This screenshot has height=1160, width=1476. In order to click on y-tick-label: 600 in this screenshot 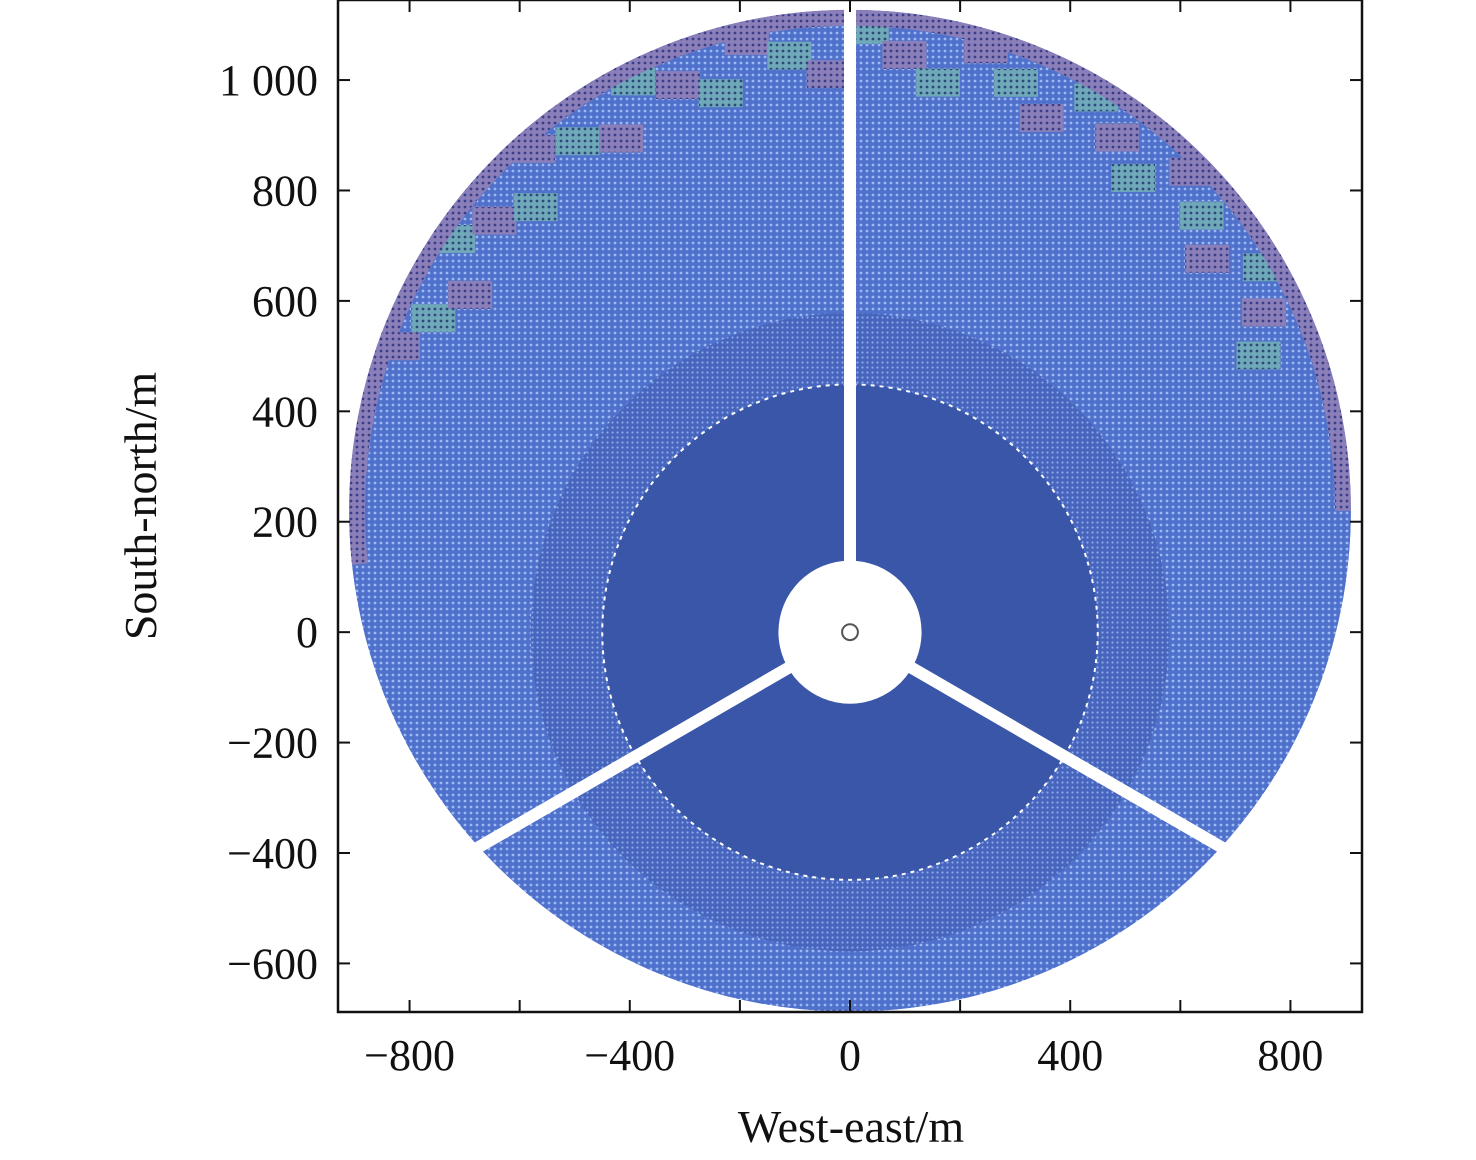, I will do `click(285, 301)`.